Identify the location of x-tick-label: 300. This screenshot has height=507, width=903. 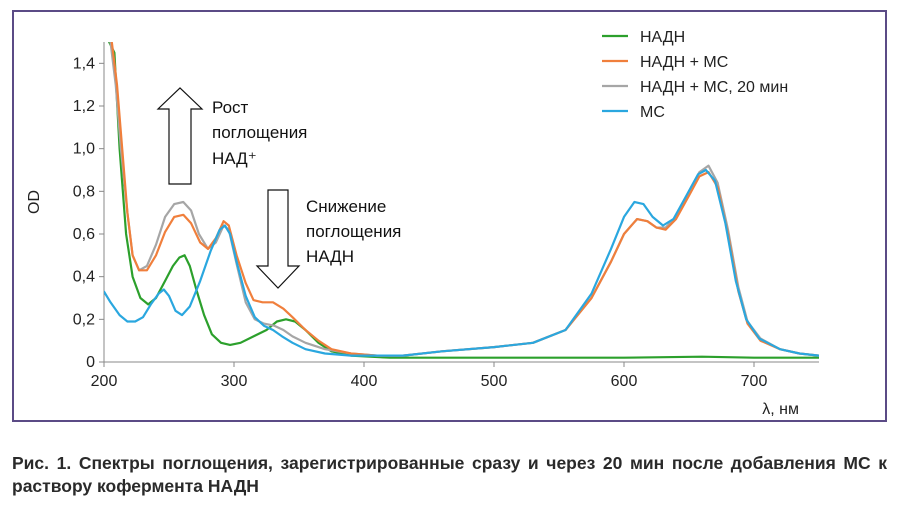
(234, 381).